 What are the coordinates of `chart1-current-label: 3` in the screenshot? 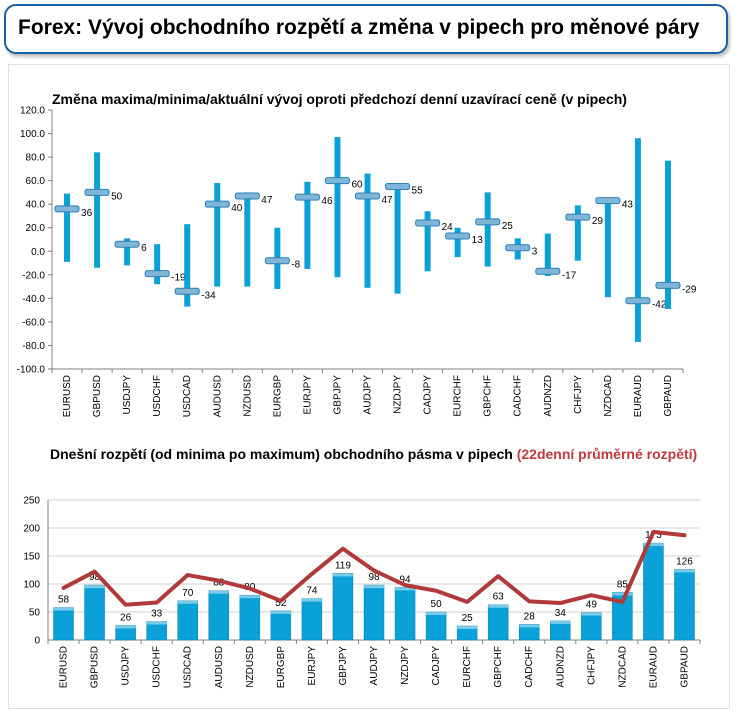 It's located at (535, 252).